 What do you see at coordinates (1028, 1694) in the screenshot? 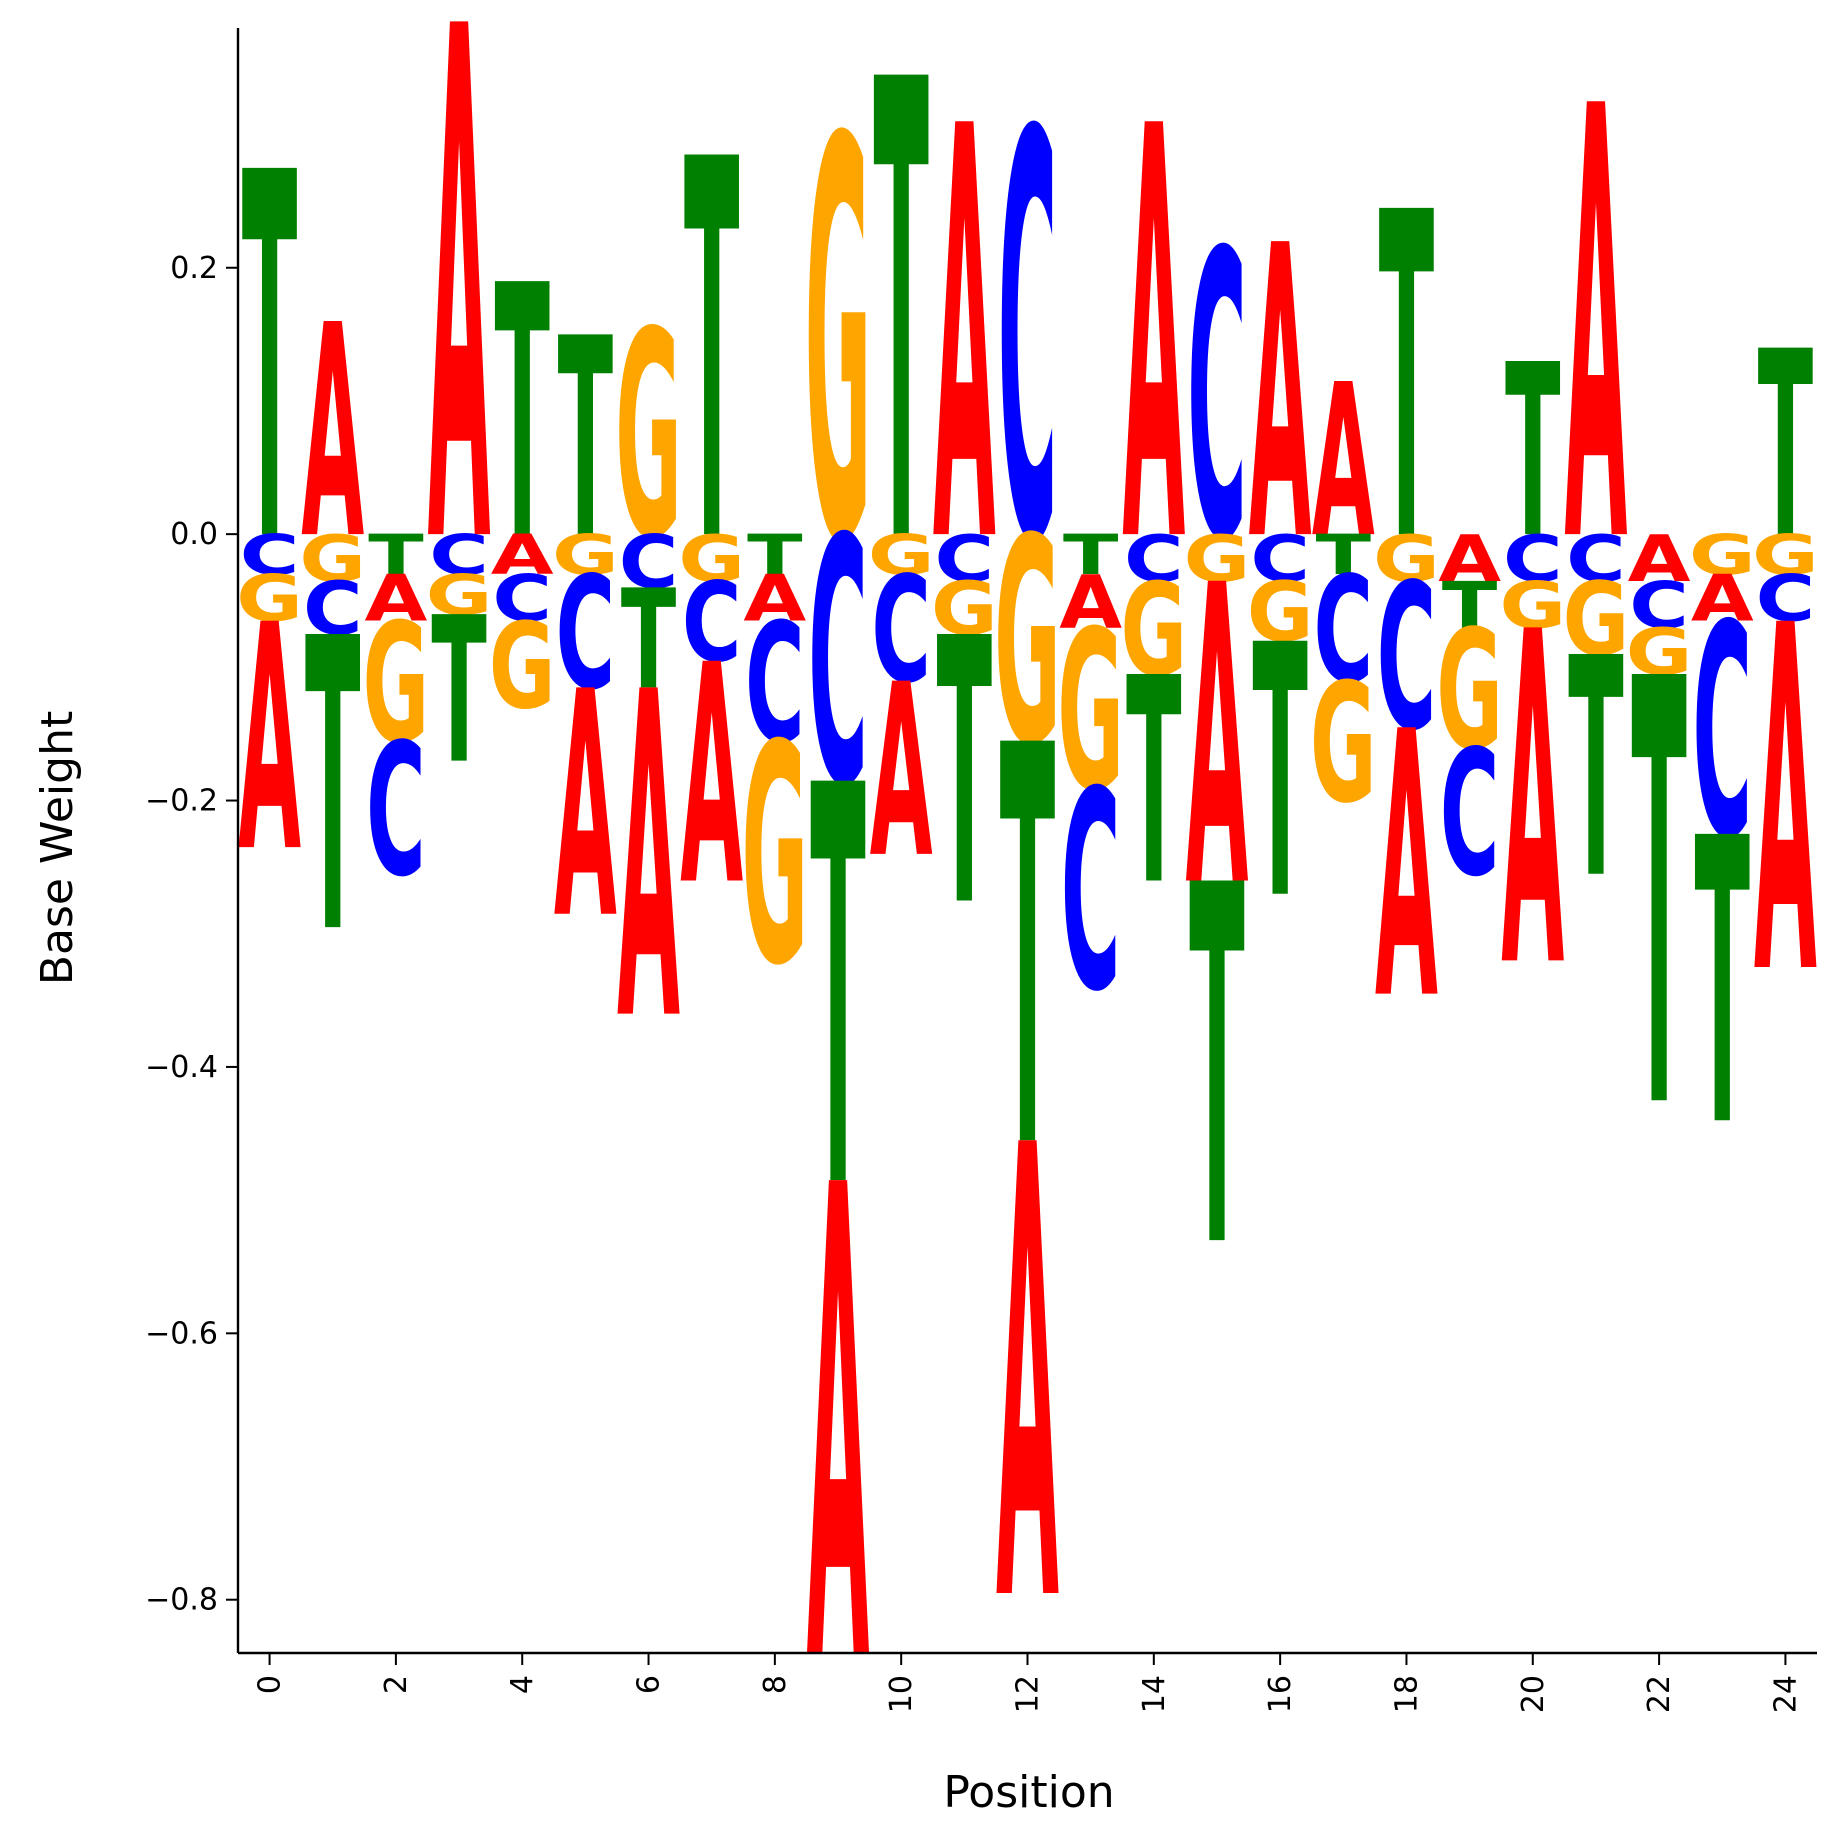
I see `x-tick-label: 12` at bounding box center [1028, 1694].